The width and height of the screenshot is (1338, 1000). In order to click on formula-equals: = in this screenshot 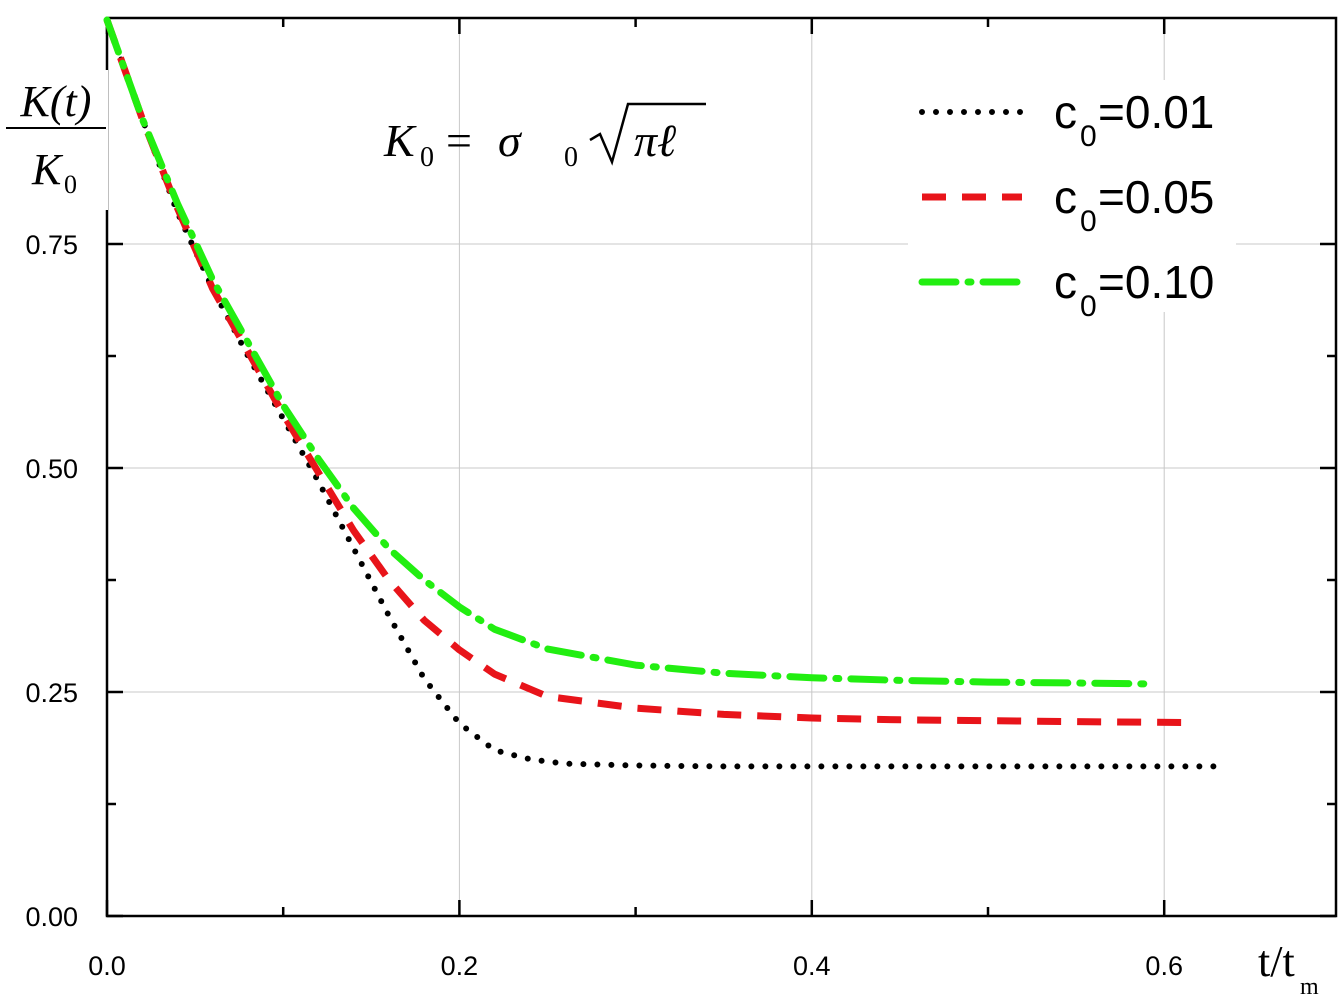, I will do `click(459, 140)`.